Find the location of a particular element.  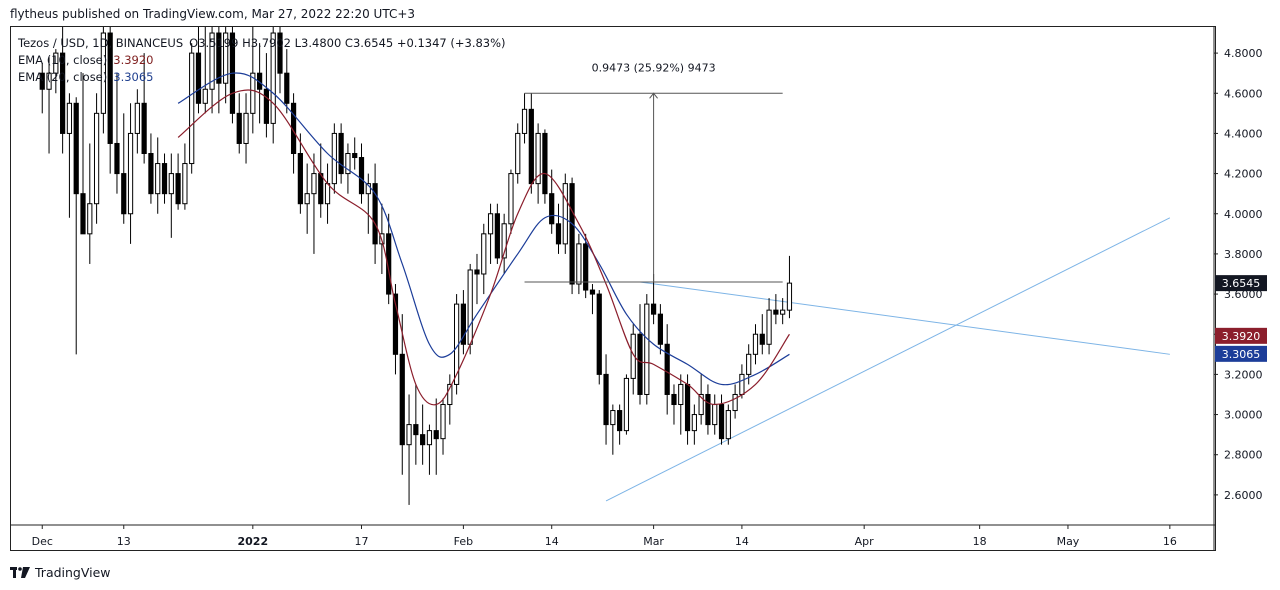

y-tick-label: 4.8000 is located at coordinates (1243, 53).